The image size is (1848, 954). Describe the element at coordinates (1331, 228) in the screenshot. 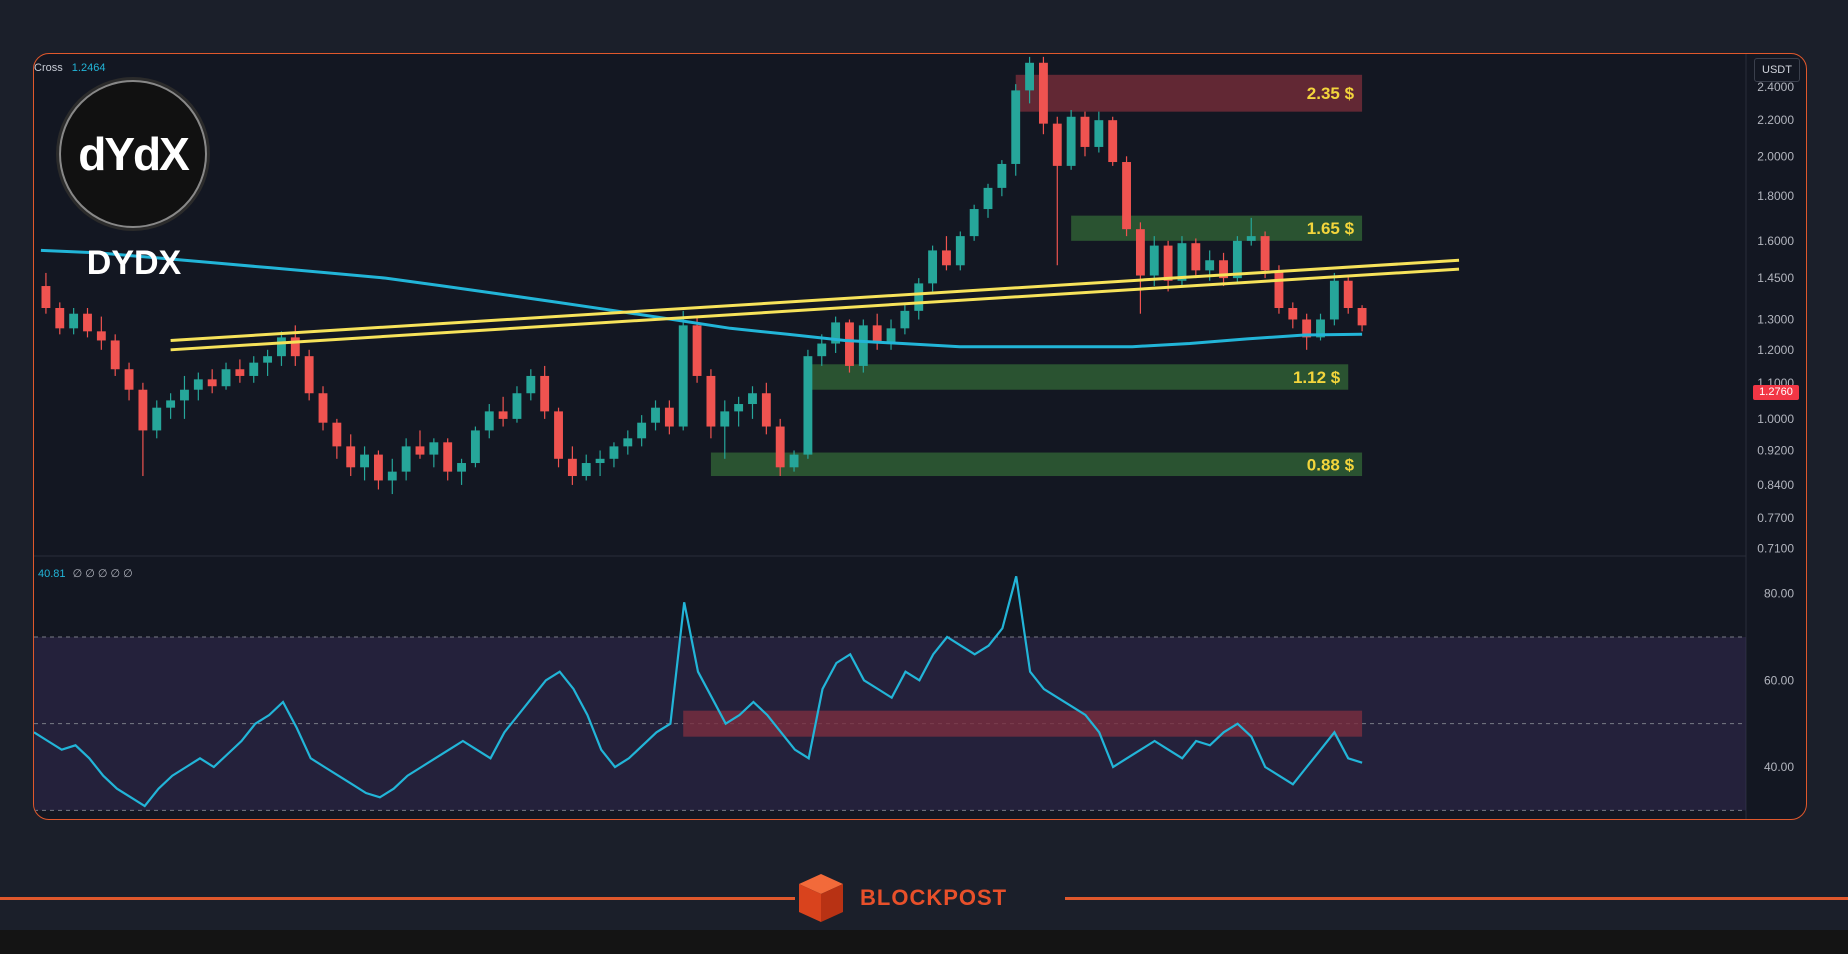

I see `zone-label: 1.65 $` at that location.